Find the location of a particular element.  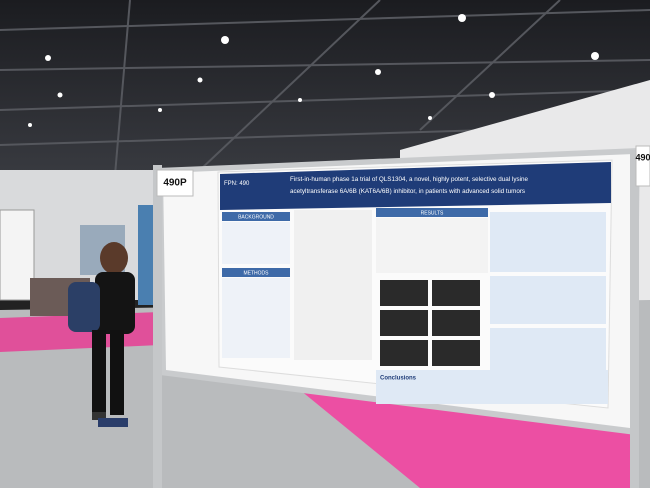

section-title: Conclusions is located at coordinates (398, 379).